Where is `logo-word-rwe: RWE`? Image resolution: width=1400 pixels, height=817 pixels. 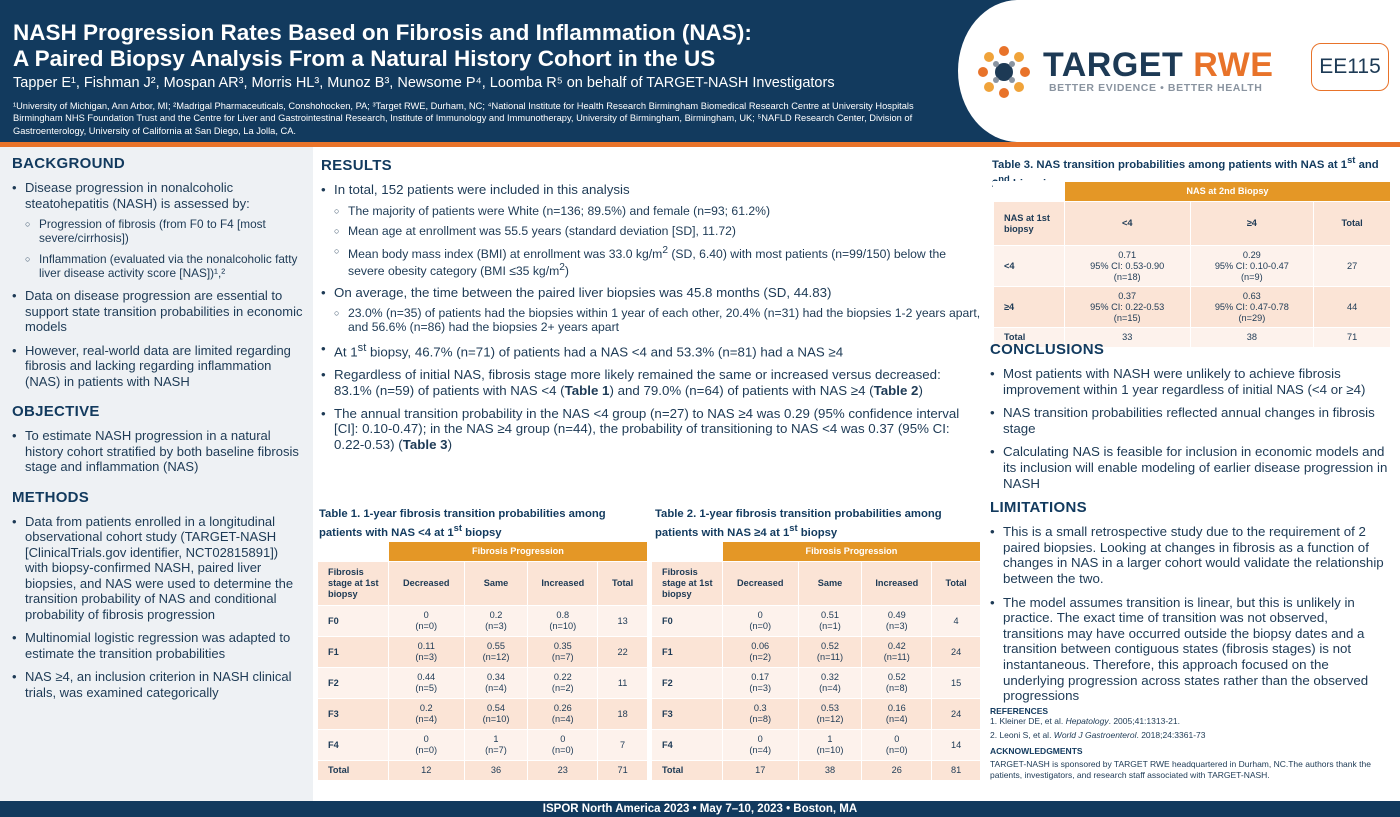
logo-word-rwe: RWE is located at coordinates (1233, 65).